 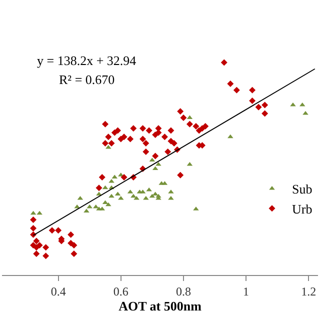 What do you see at coordinates (183, 291) in the screenshot?
I see `x-tick-label: 0.8` at bounding box center [183, 291].